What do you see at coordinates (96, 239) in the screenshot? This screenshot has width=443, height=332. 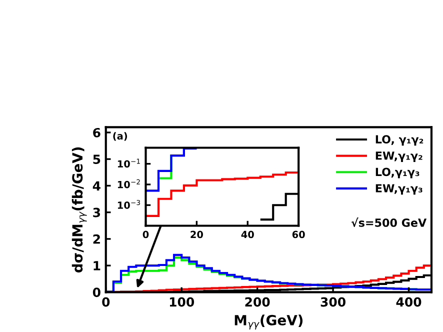 I see `y-tick-label: 2` at bounding box center [96, 239].